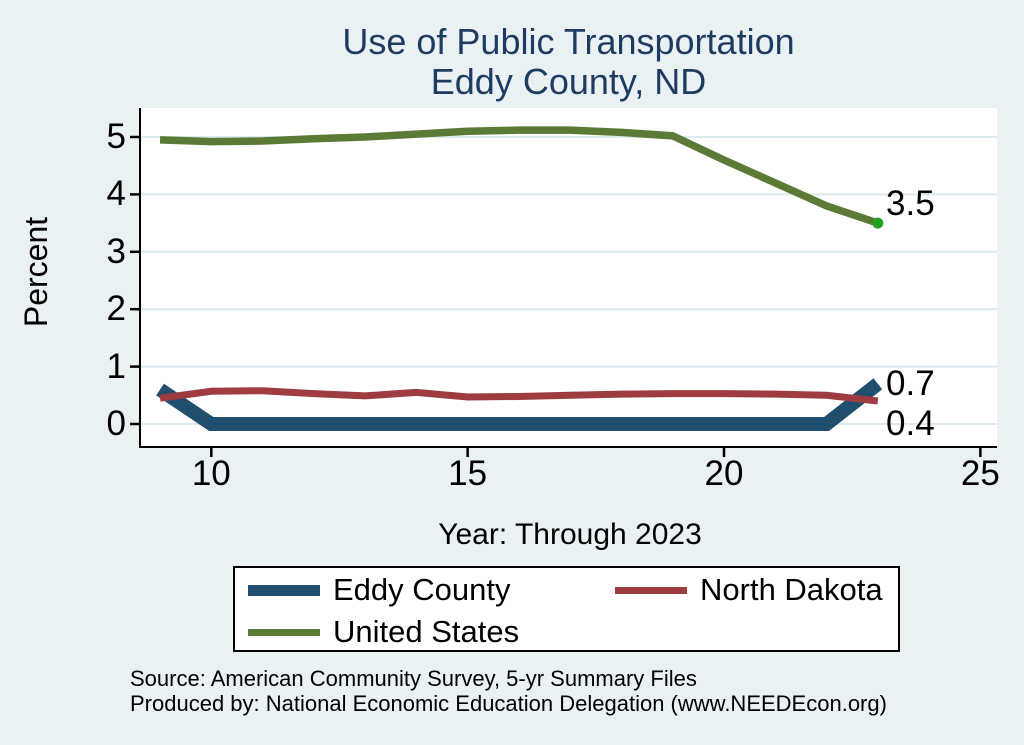  I want to click on series-line-united-states, so click(519, 176).